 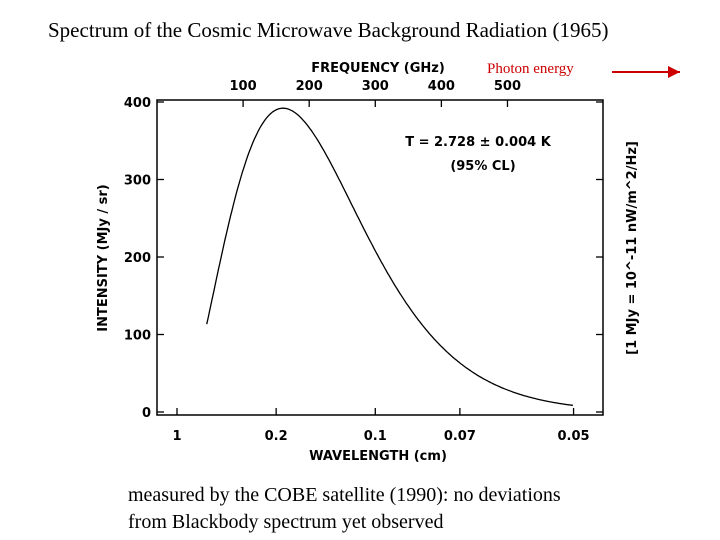 What do you see at coordinates (574, 436) in the screenshot?
I see `bottom-tick-label: 0.05` at bounding box center [574, 436].